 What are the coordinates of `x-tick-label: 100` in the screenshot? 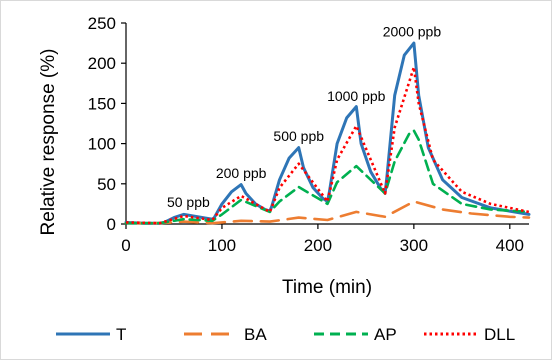 It's located at (222, 245).